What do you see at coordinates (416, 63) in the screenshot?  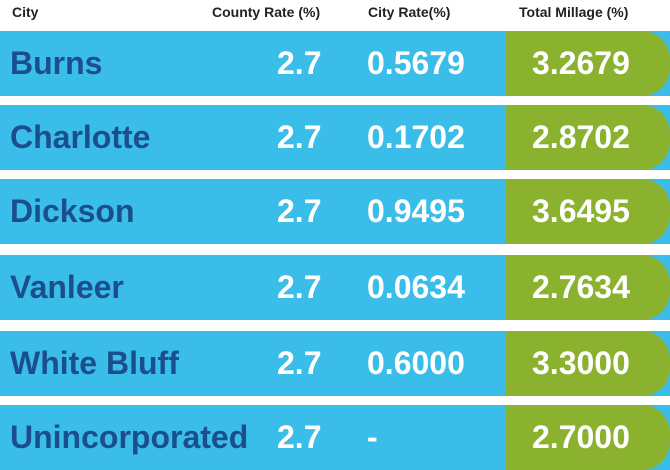 I see `city-rate-value: 0.5679` at bounding box center [416, 63].